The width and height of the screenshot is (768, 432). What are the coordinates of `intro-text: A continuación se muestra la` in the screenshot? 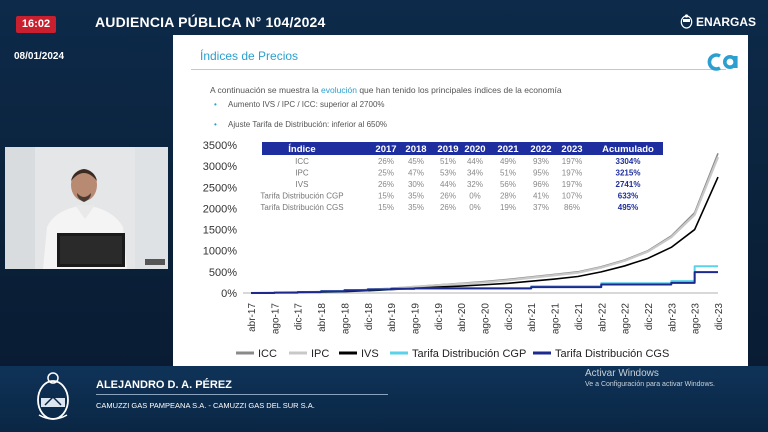 It's located at (266, 90).